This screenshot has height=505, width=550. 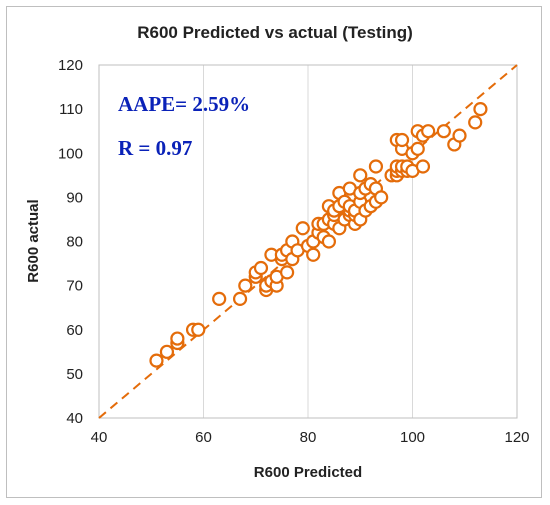 What do you see at coordinates (99, 437) in the screenshot?
I see `x-tick-label: 40` at bounding box center [99, 437].